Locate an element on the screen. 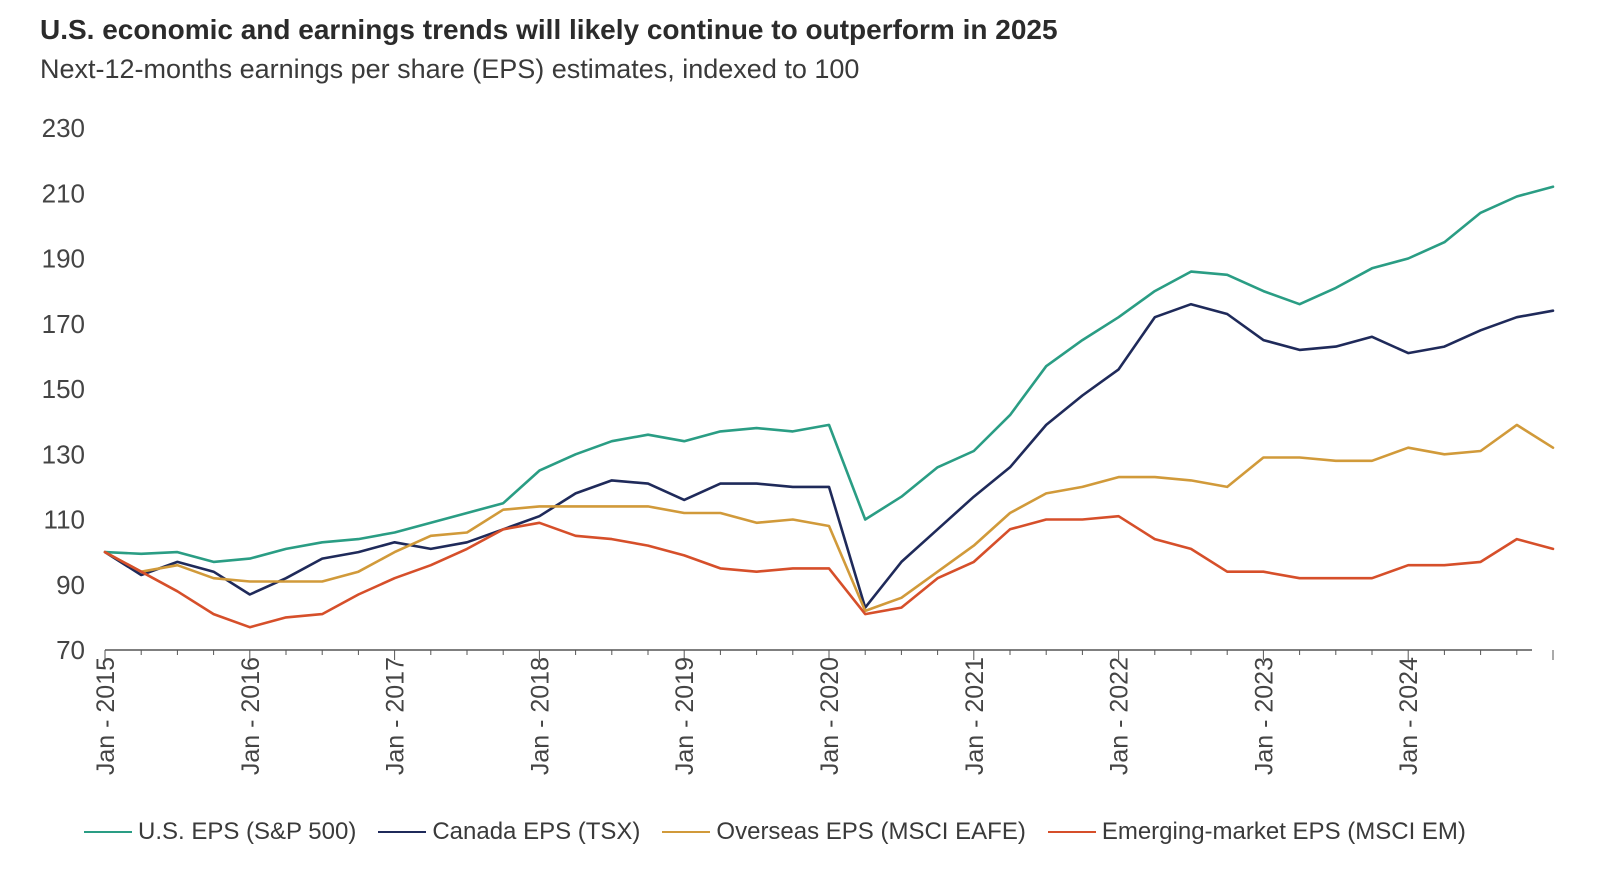  legend-item-canada: Canada EPS (TSX) is located at coordinates (509, 832).